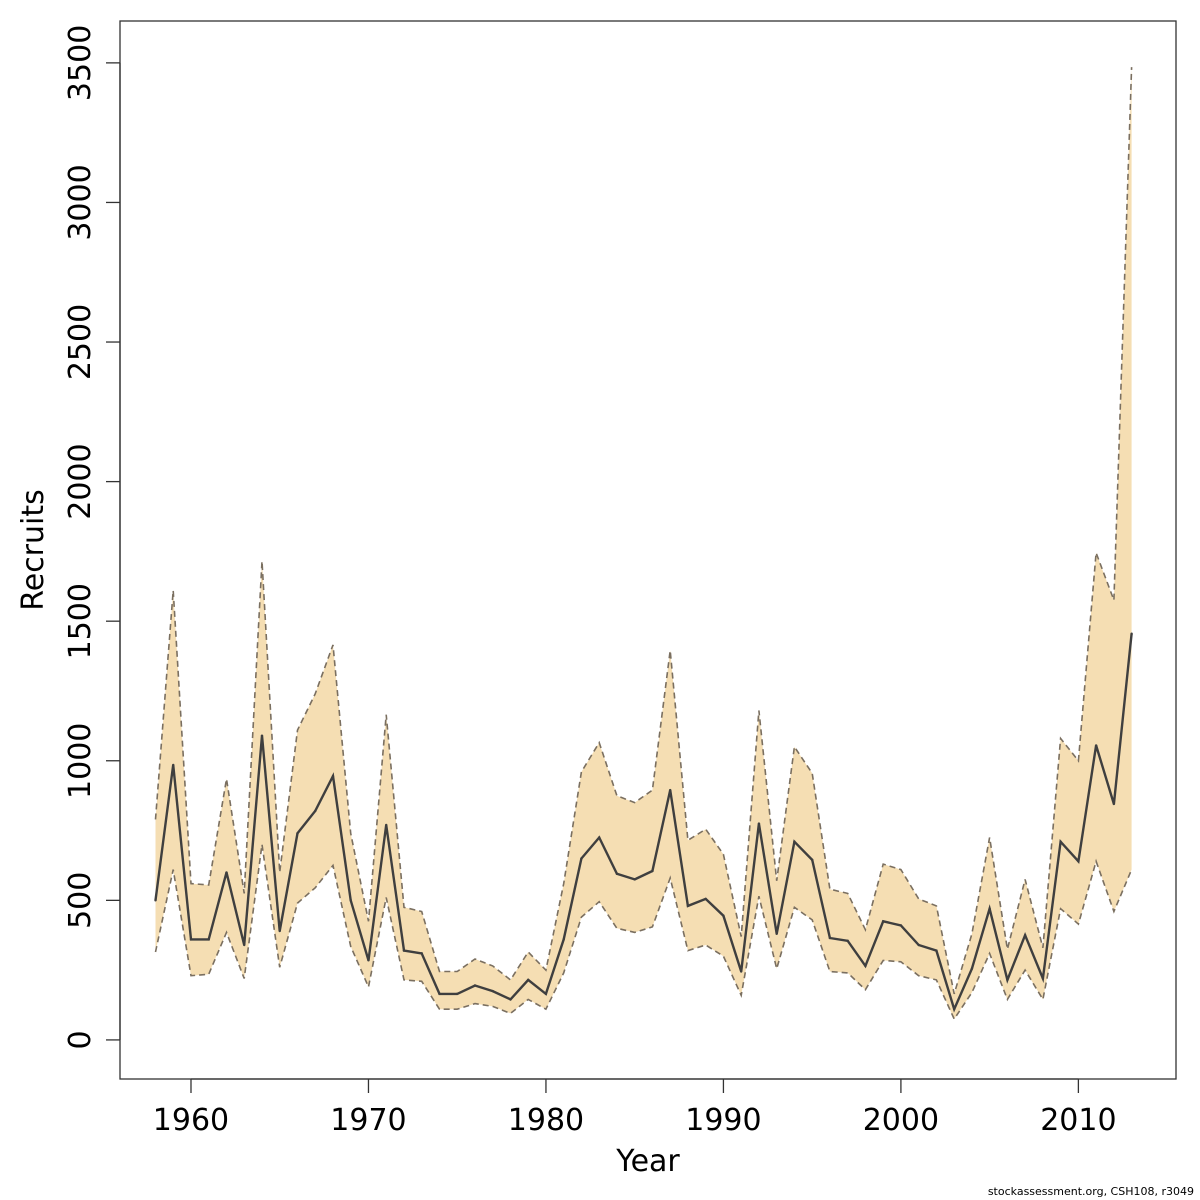  Describe the element at coordinates (404, 950) in the screenshot. I see `data-point-1972` at that location.